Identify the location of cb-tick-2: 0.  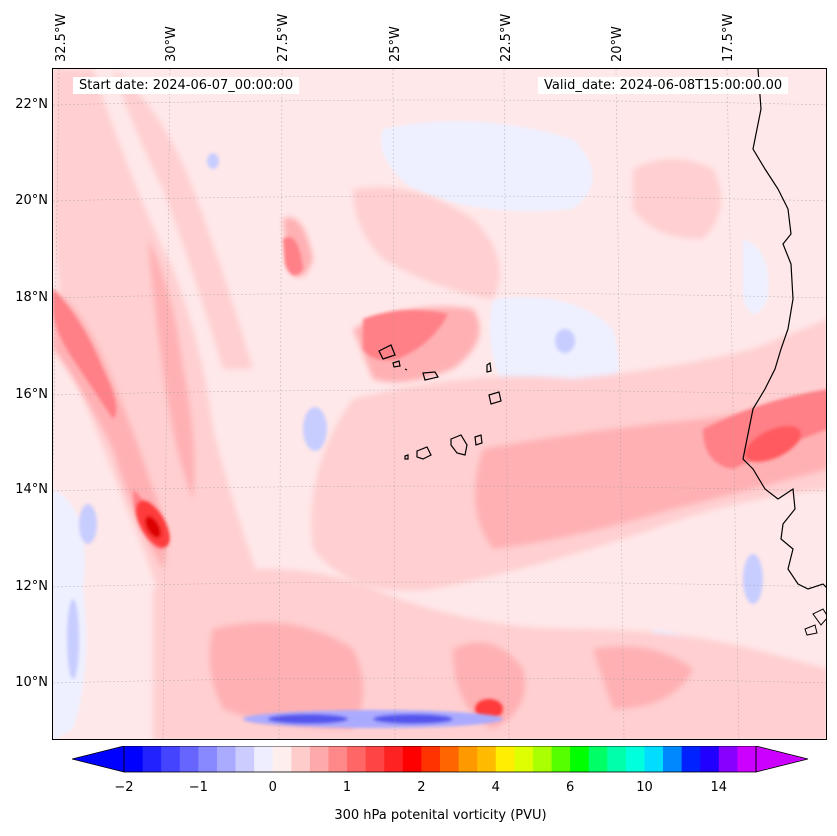
(272, 787).